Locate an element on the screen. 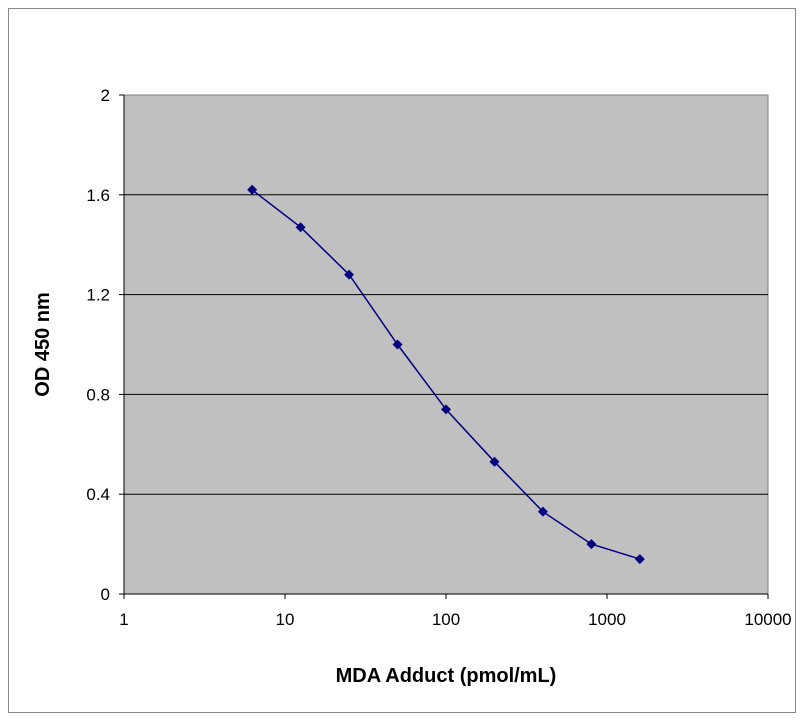 Image resolution: width=804 pixels, height=721 pixels. x-tick-labels: 1 10 100 1000 10000 is located at coordinates (455, 619).